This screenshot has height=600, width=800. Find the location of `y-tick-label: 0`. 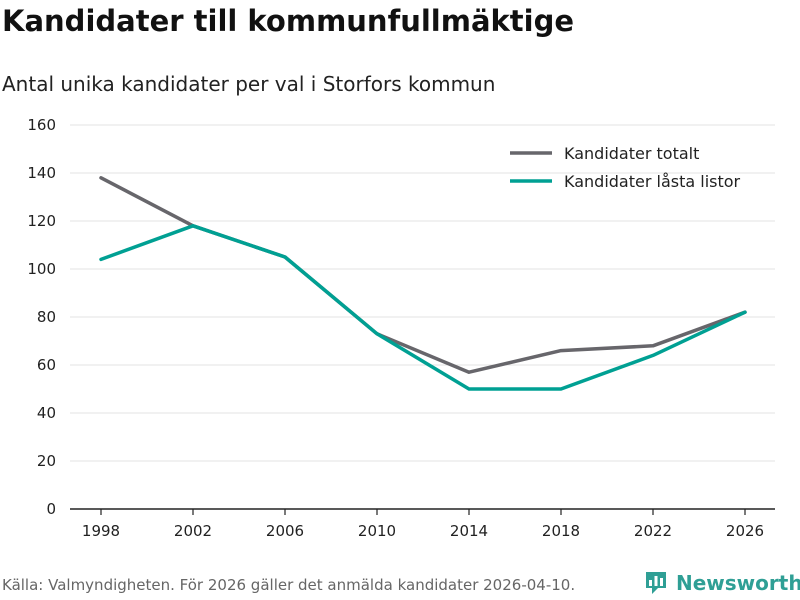

y-tick-label: 0 is located at coordinates (51, 509).